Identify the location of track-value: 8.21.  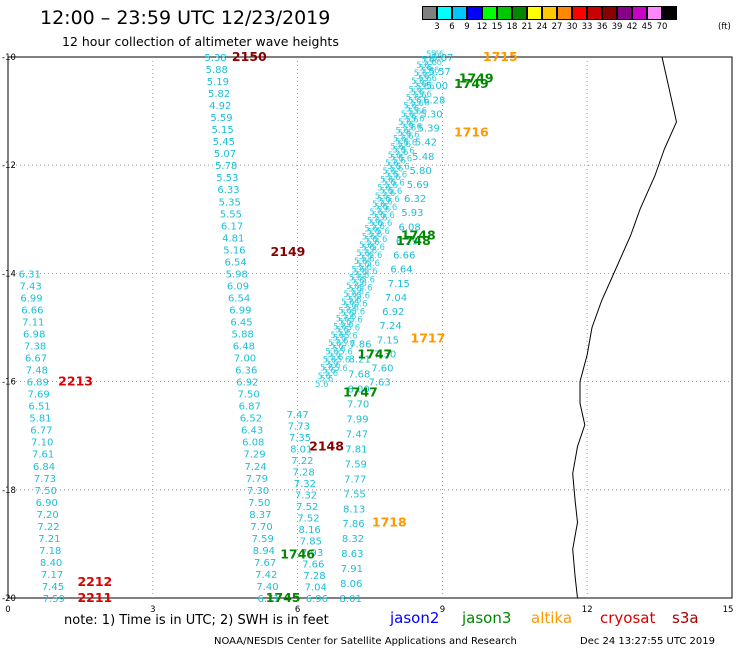
(360, 360).